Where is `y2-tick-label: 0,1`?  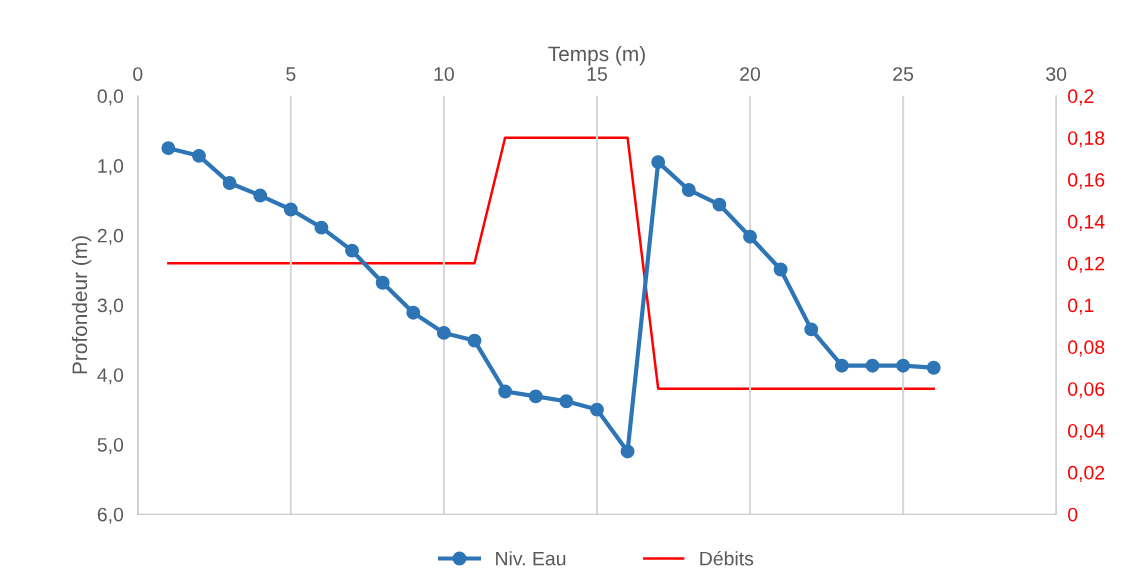
y2-tick-label: 0,1 is located at coordinates (1081, 306).